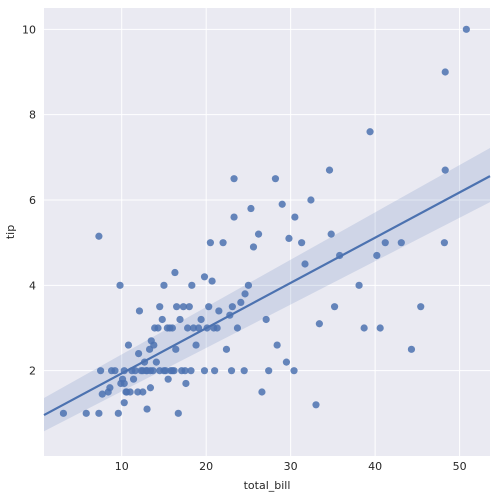 Image resolution: width=496 pixels, height=496 pixels. I want to click on x-axis-label: total_bill, so click(267, 485).